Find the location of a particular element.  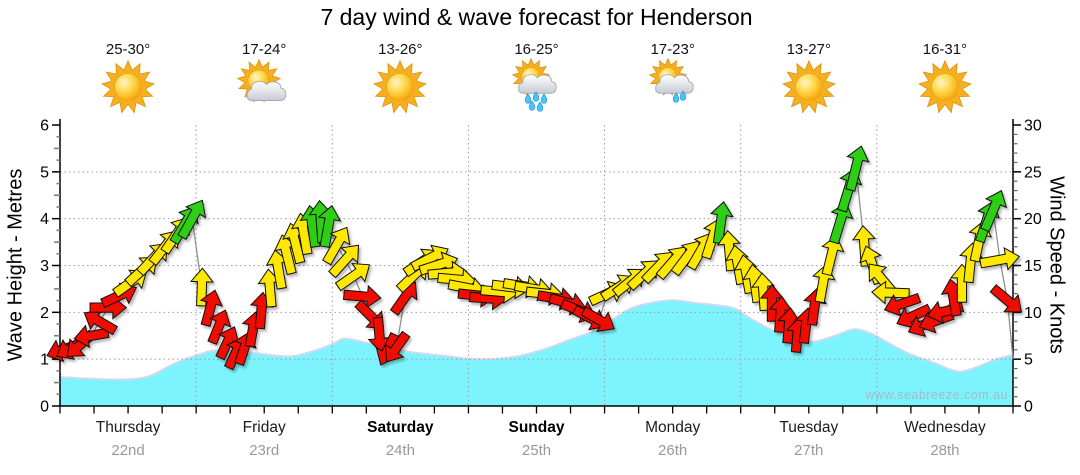

weather-icon-showers is located at coordinates (671, 80).